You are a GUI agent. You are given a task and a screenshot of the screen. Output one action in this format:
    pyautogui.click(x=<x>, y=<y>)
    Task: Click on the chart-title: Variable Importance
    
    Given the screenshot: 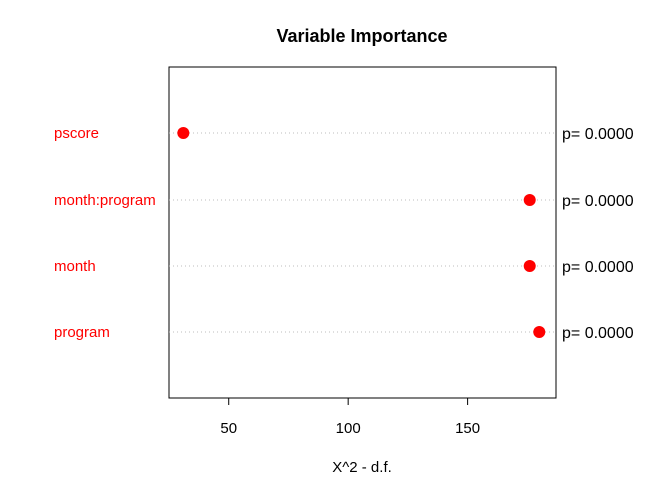 What is the action you would take?
    pyautogui.click(x=361, y=36)
    